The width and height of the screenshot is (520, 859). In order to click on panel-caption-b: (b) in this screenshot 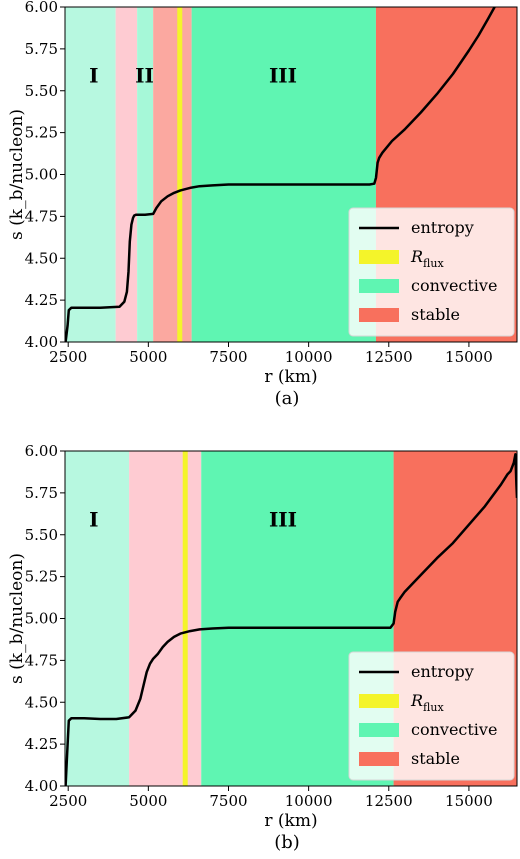, I will do `click(287, 842)`.